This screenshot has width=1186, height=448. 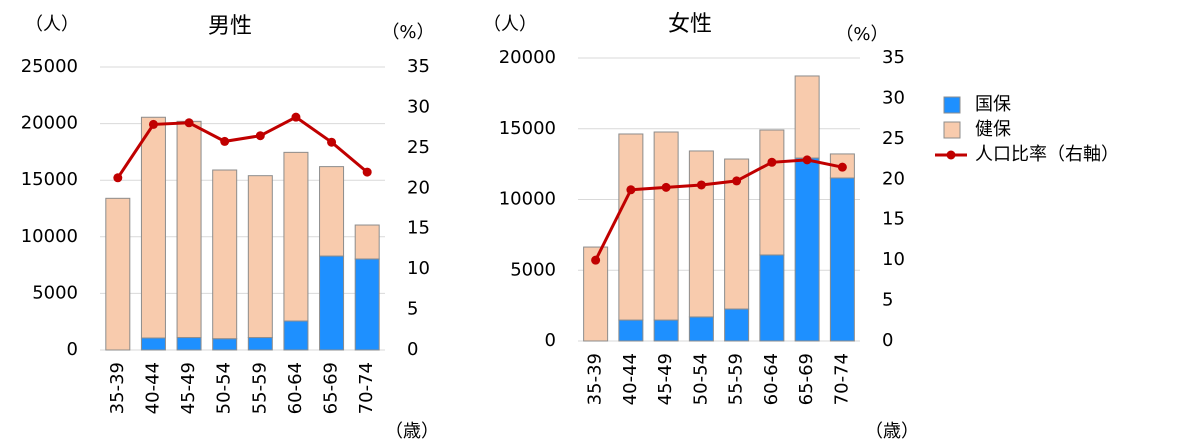 What do you see at coordinates (993, 129) in the screenshot?
I see `legend-label: 健保` at bounding box center [993, 129].